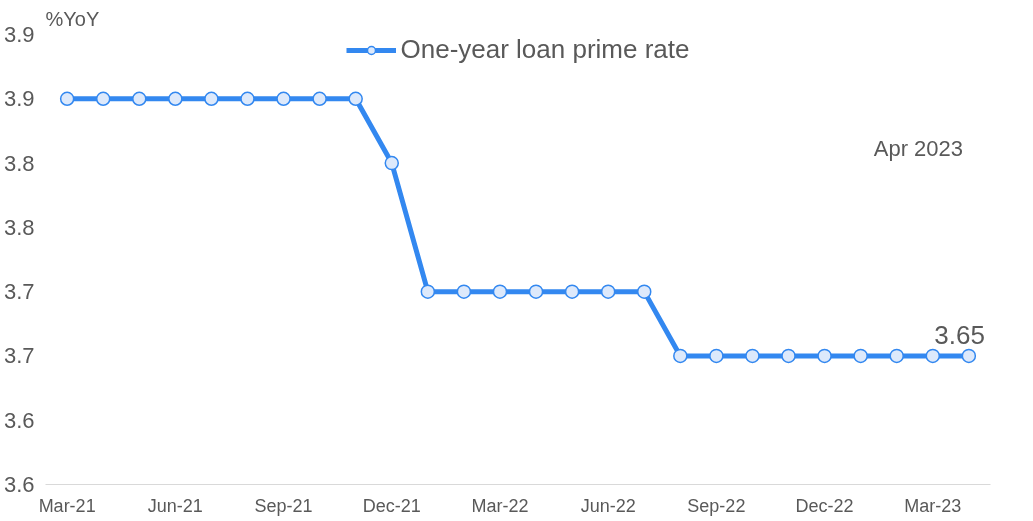  Describe the element at coordinates (72, 18) in the screenshot. I see `y-axis-title: %YoY` at that location.